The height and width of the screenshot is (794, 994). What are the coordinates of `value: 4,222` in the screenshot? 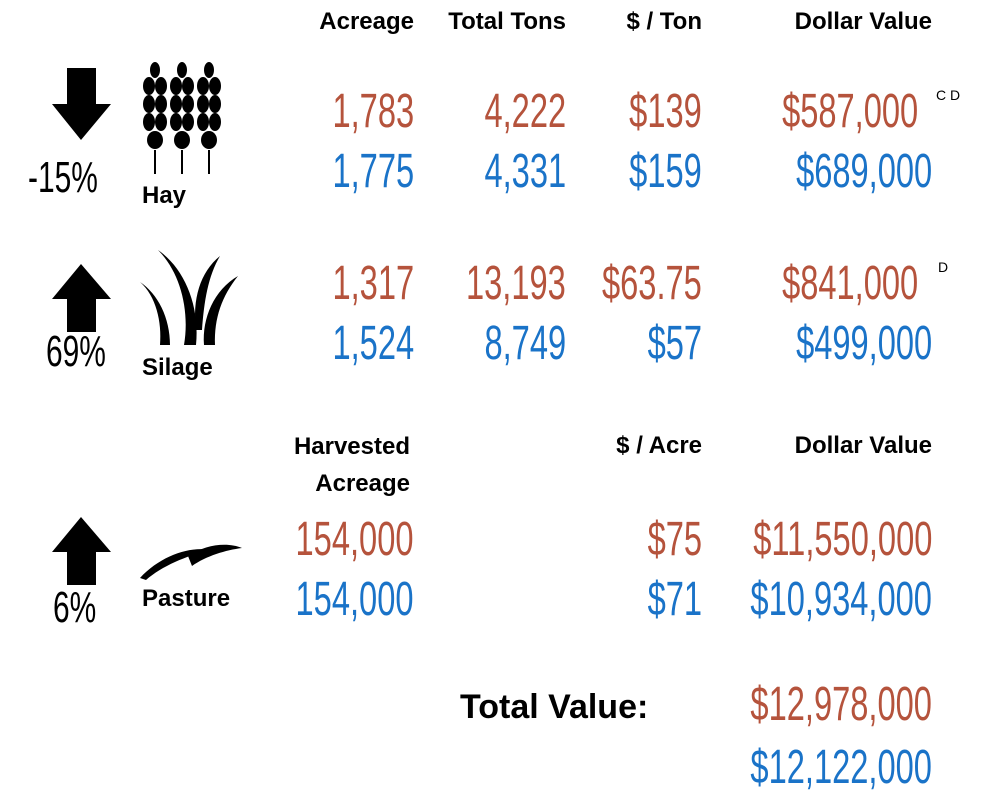 It's located at (525, 111).